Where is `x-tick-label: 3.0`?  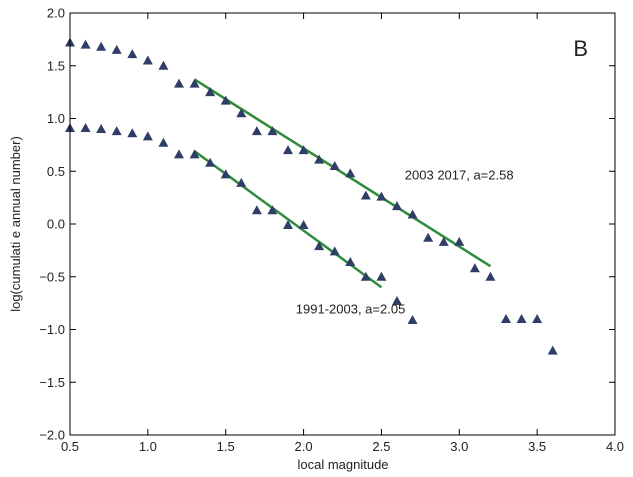
x-tick-label: 3.0 is located at coordinates (459, 446).